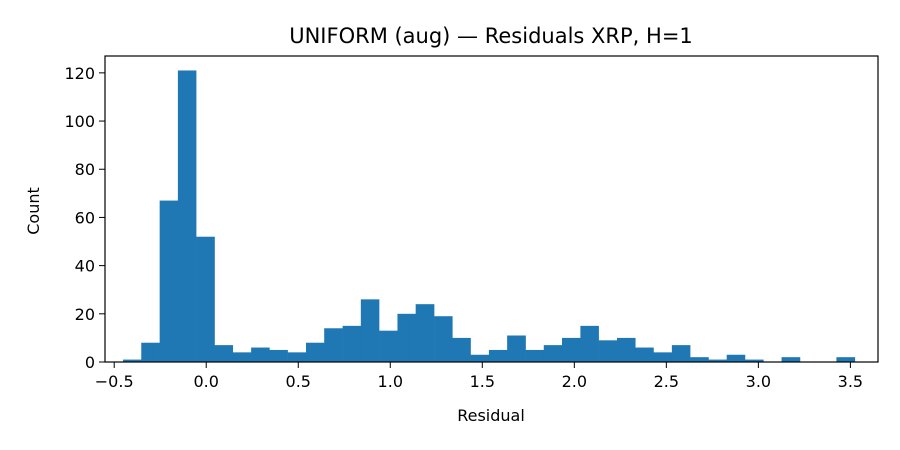 The image size is (900, 450). Describe the element at coordinates (79, 73) in the screenshot. I see `y-tick-label: 120` at that location.